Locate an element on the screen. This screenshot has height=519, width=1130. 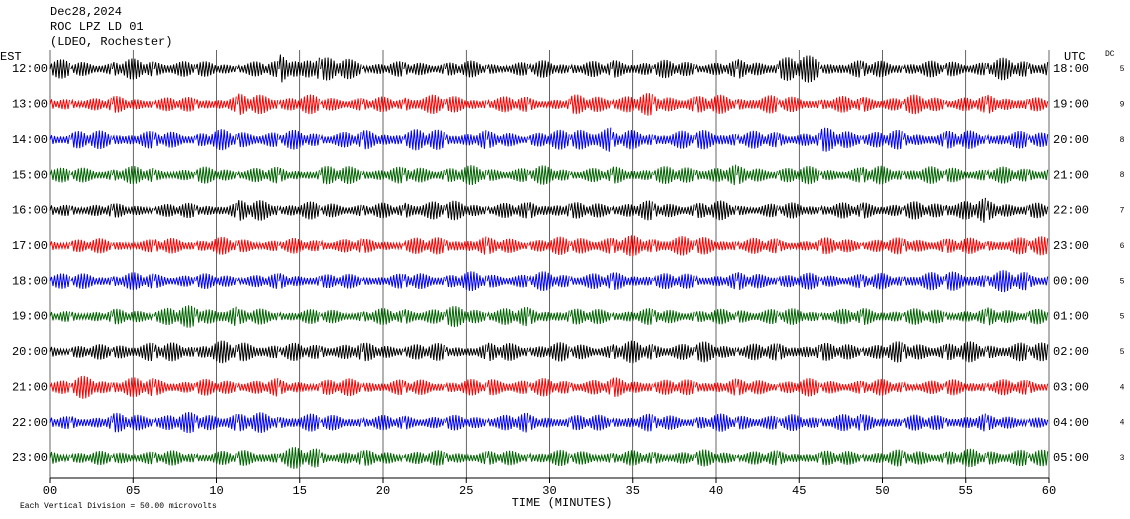
x-tick-label: 60 is located at coordinates (1049, 491).